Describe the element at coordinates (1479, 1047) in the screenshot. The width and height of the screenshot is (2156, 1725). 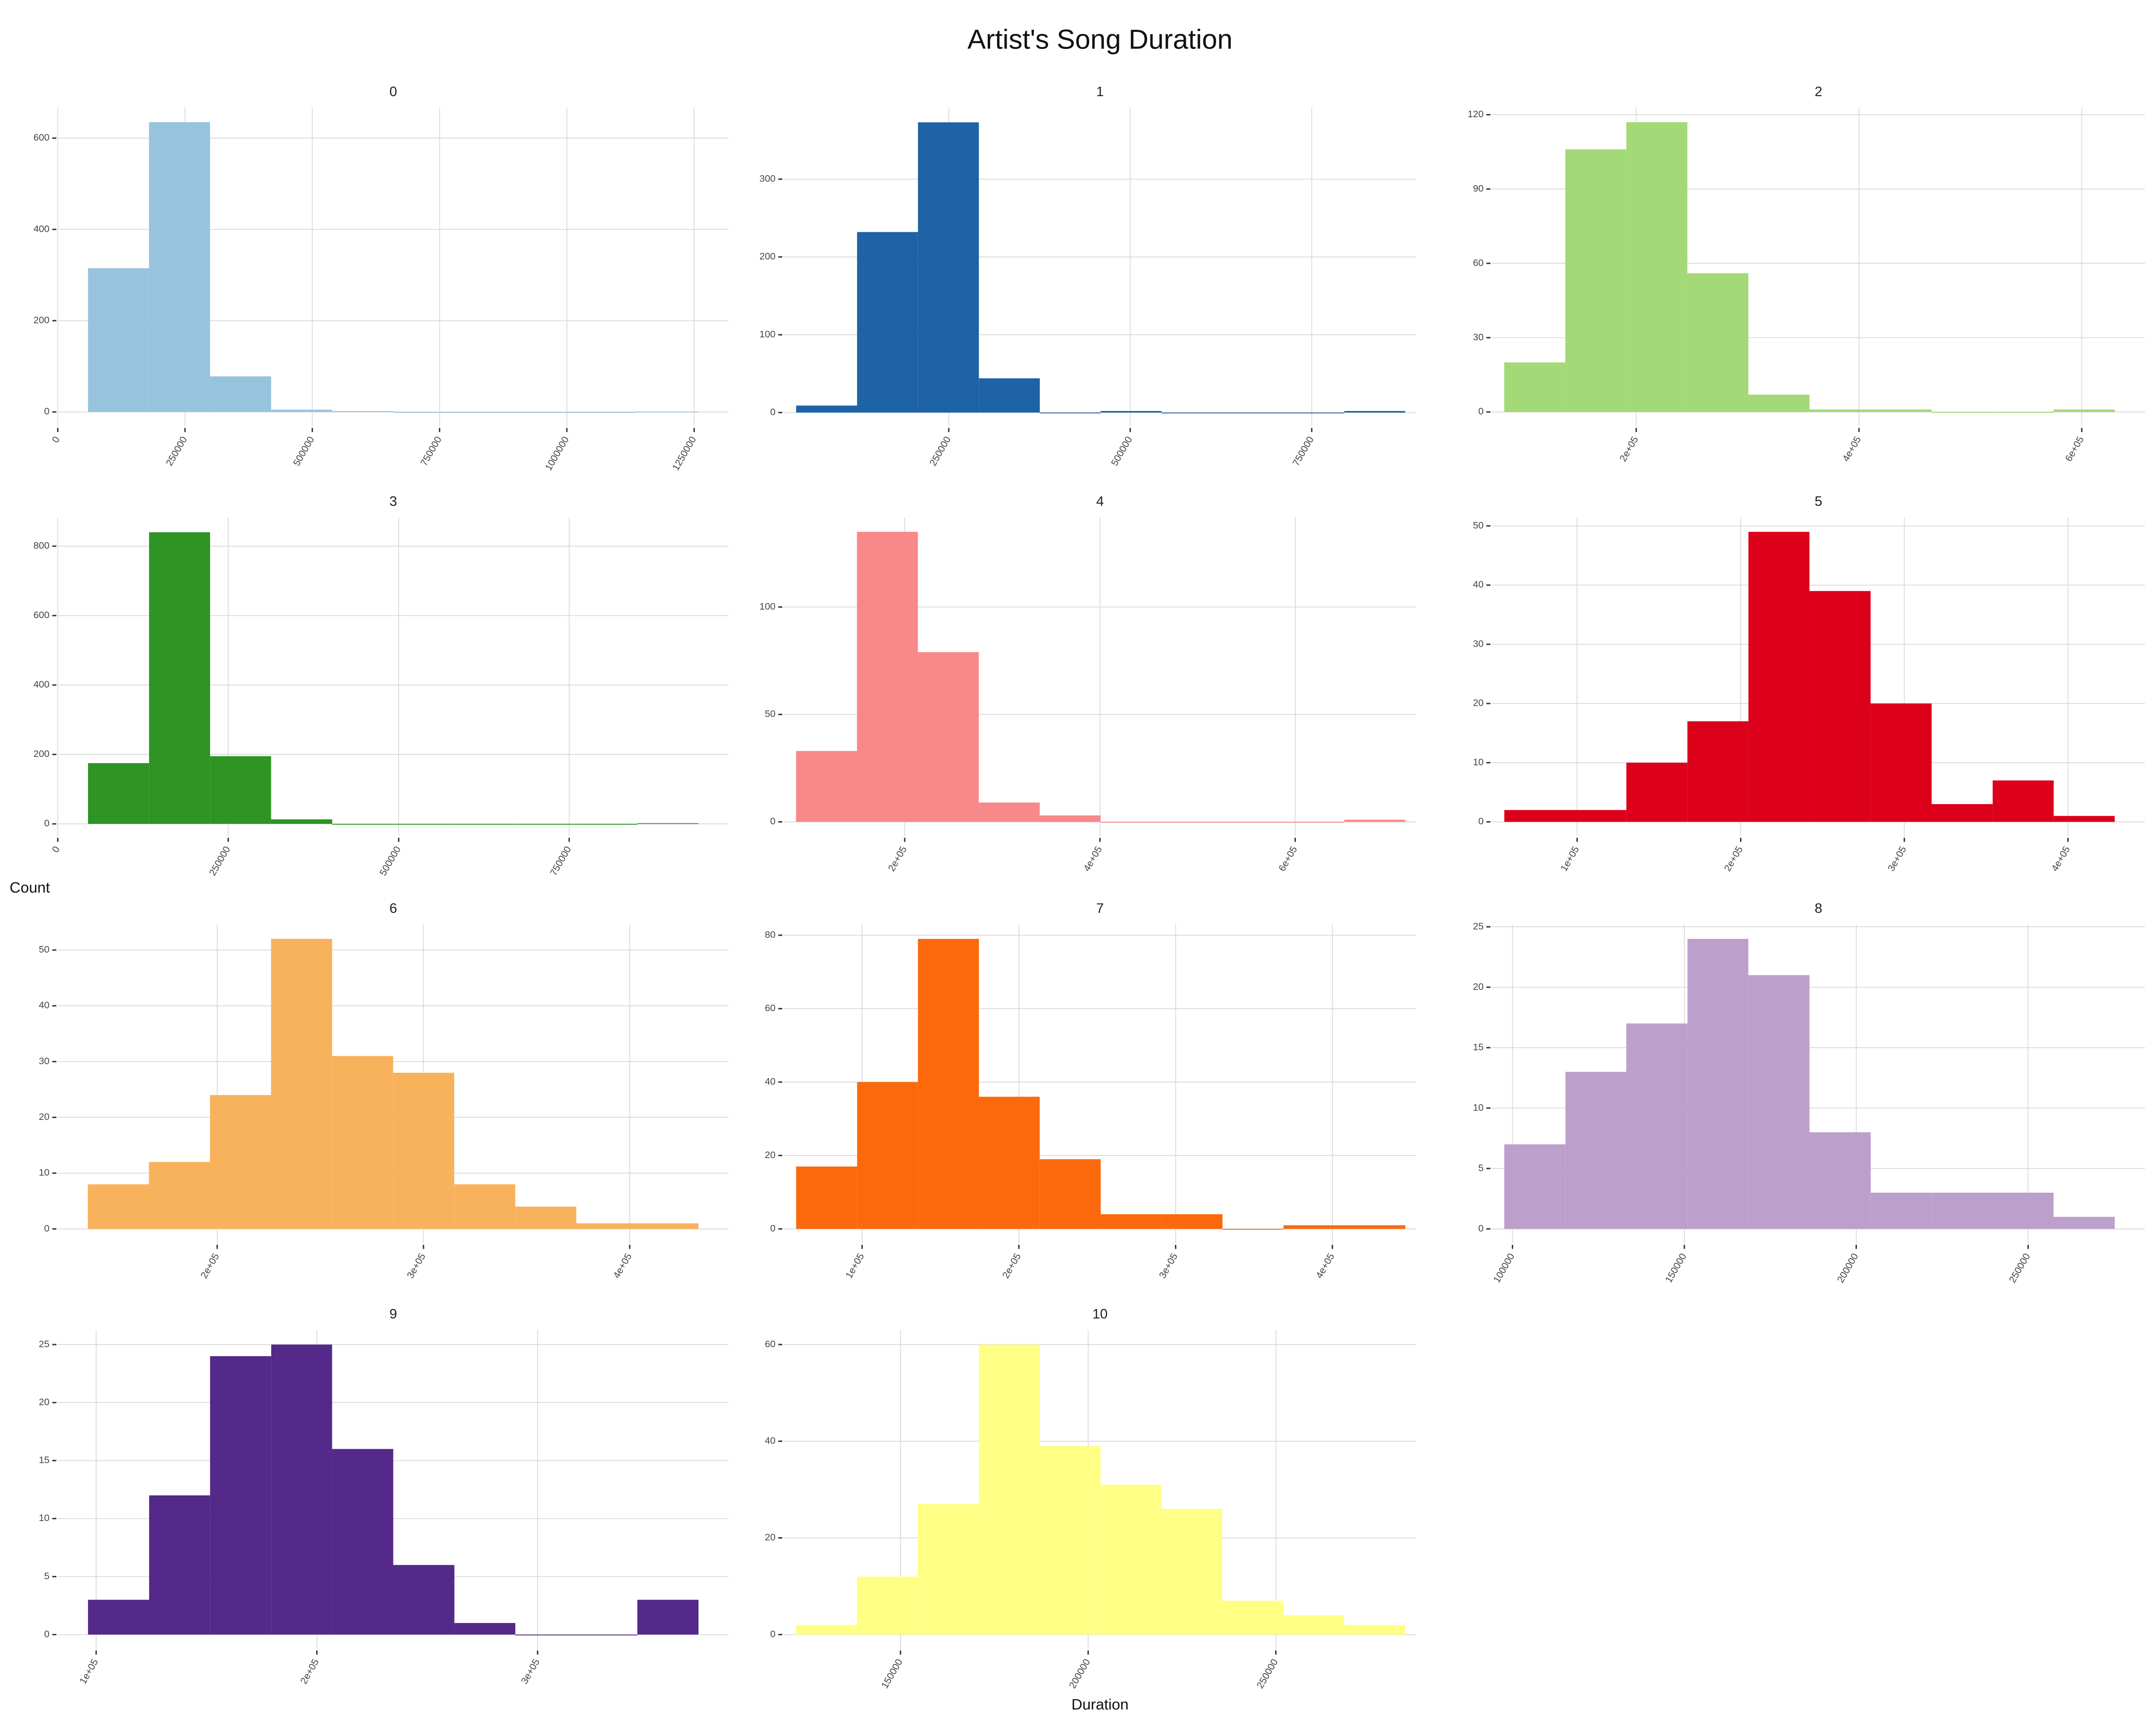
I see `y-tick-label: 15` at that location.